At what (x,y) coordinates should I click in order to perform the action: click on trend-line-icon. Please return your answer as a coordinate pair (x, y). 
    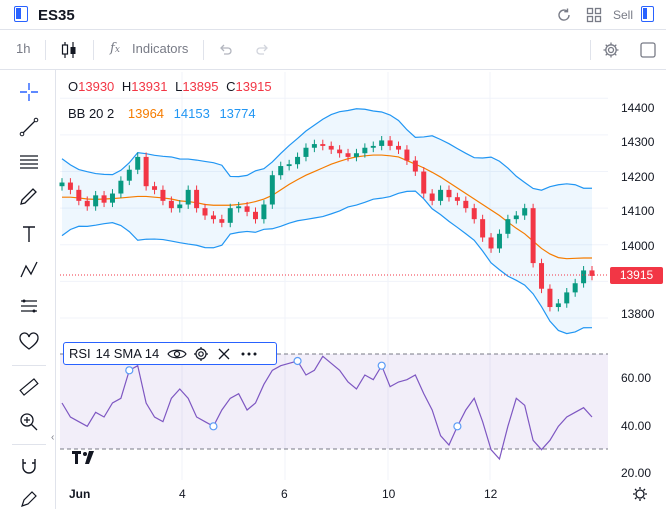
    Looking at the image, I should click on (29, 127).